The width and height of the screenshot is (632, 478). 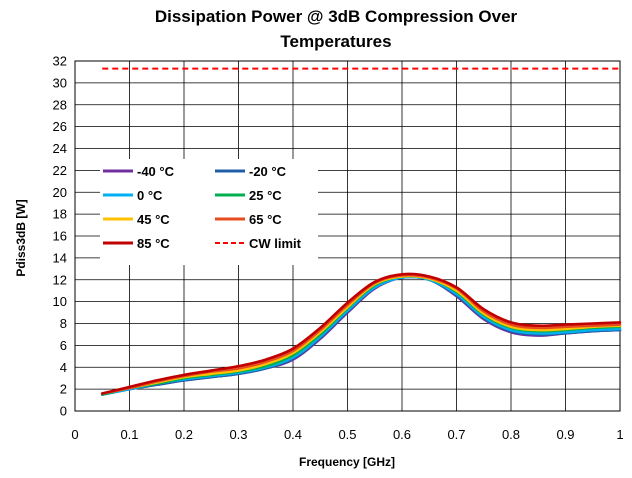 I want to click on y-tick-label: 32, so click(x=60, y=61).